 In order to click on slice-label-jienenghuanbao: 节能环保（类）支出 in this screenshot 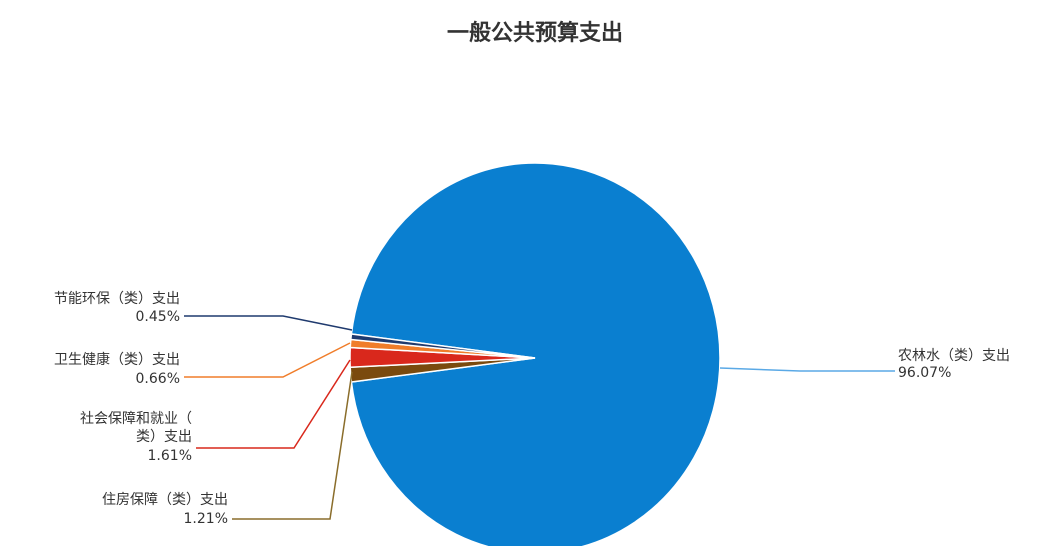, I will do `click(117, 299)`.